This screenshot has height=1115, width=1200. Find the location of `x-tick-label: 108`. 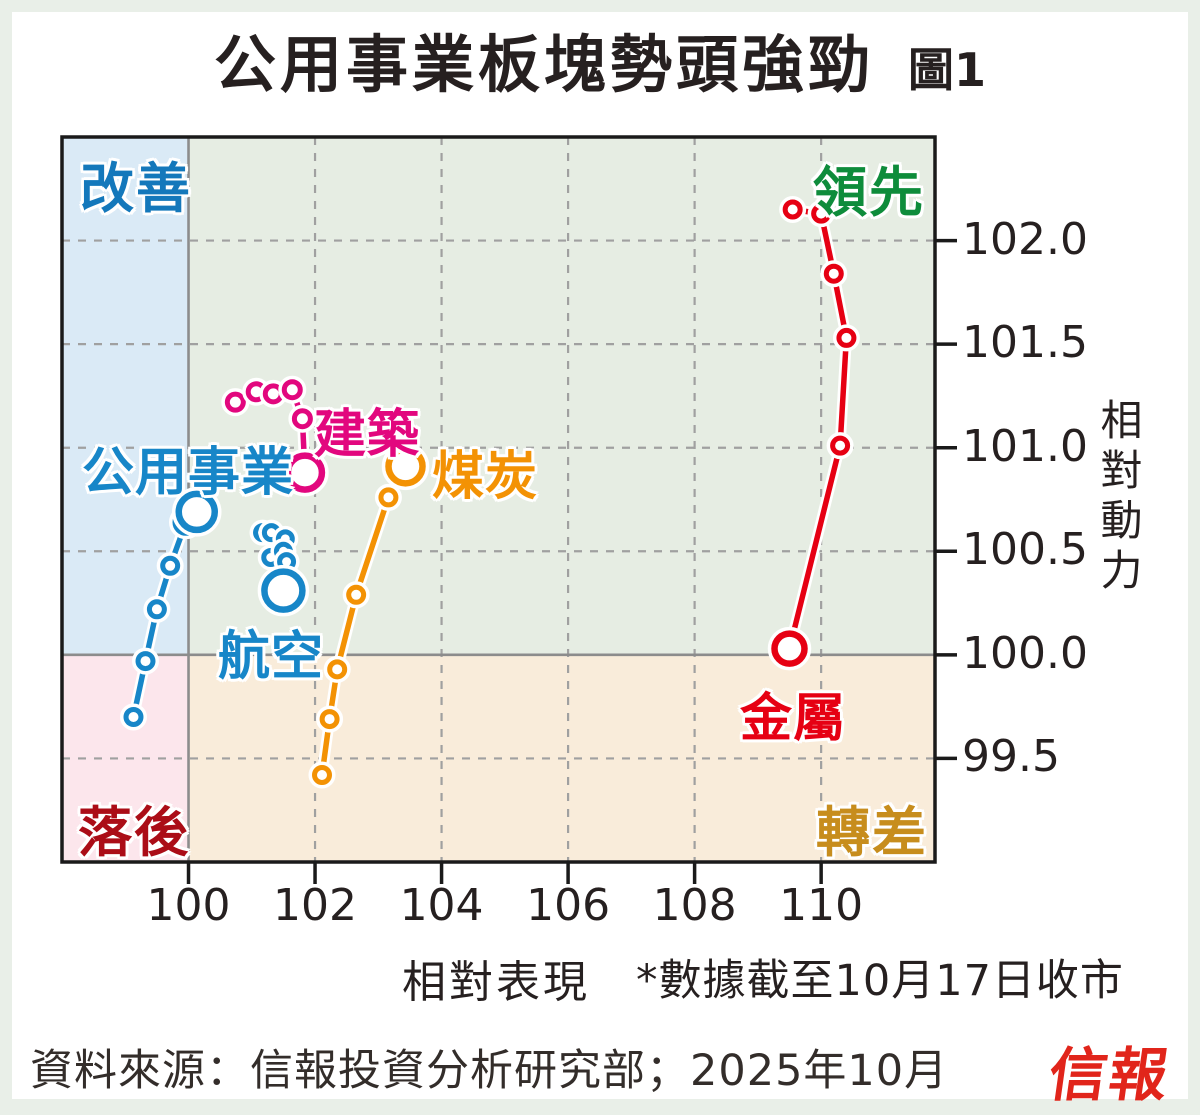

x-tick-label: 108 is located at coordinates (694, 905).